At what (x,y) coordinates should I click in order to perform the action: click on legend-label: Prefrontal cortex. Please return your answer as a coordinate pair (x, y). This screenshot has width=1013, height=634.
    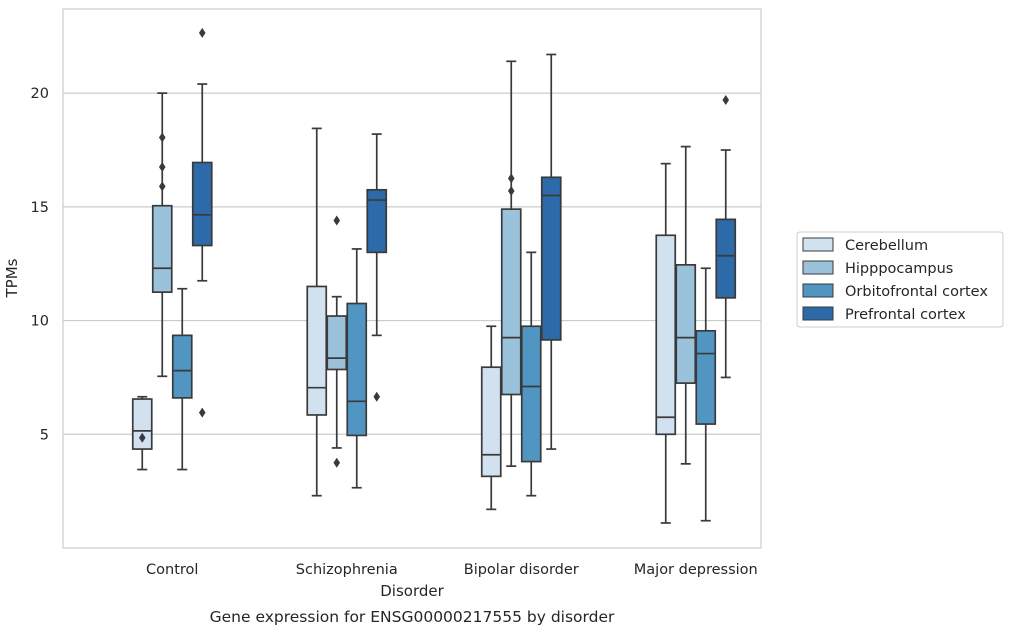
    Looking at the image, I should click on (905, 315).